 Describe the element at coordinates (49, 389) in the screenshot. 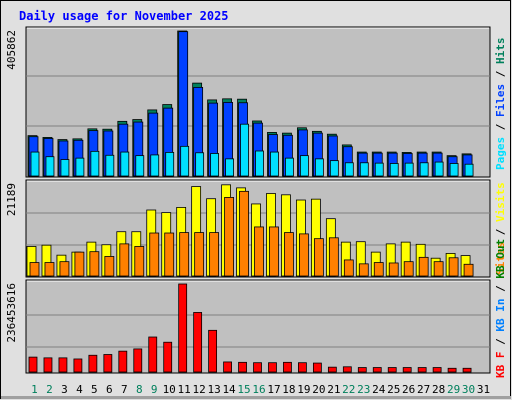

I see `x-tick-label: 2` at that location.